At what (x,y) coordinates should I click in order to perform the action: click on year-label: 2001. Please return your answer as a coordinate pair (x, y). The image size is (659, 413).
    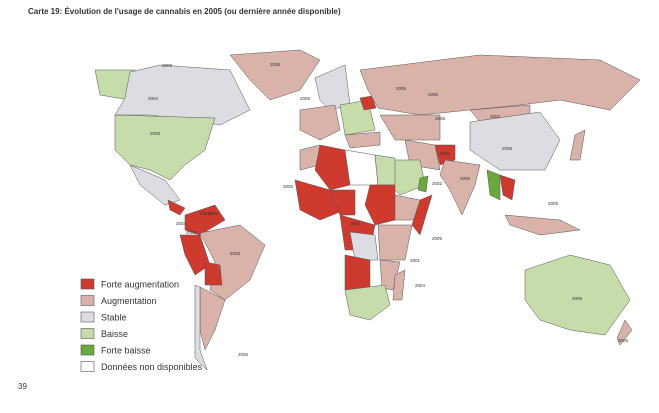
    Looking at the image, I should click on (415, 260).